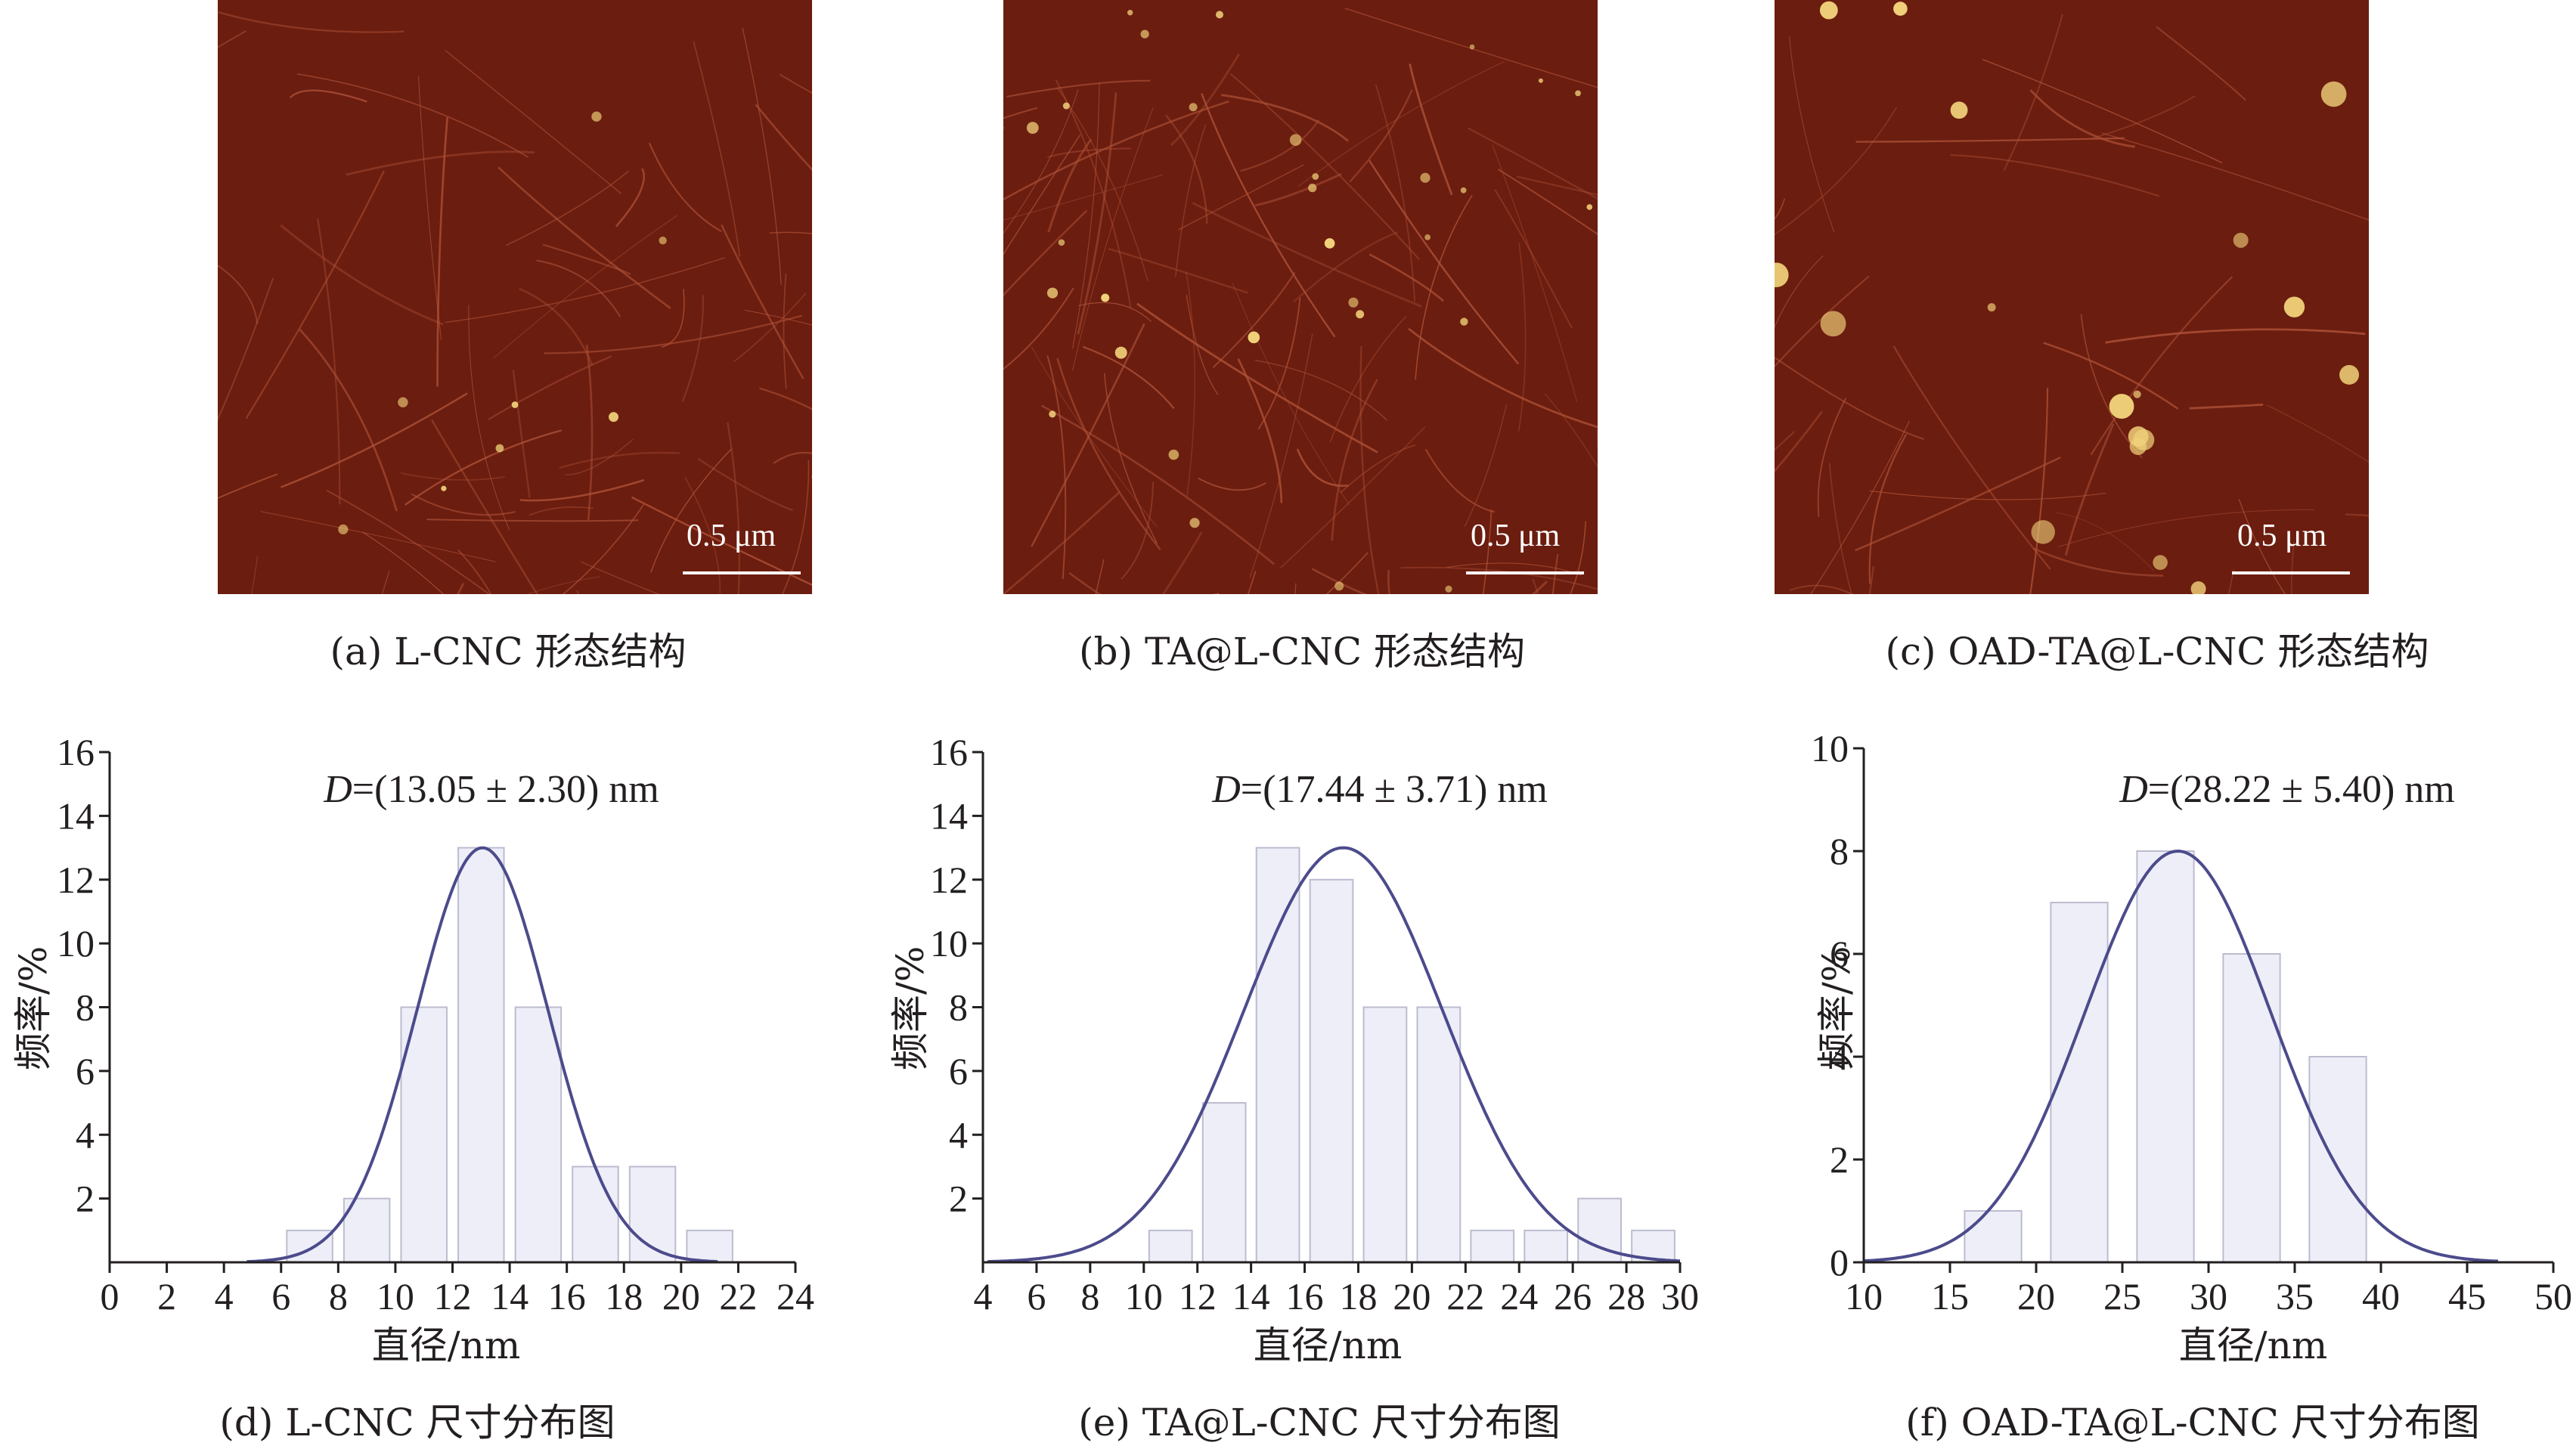  What do you see at coordinates (1328, 1345) in the screenshot?
I see `x-axis-label-e: 直径/nm` at bounding box center [1328, 1345].